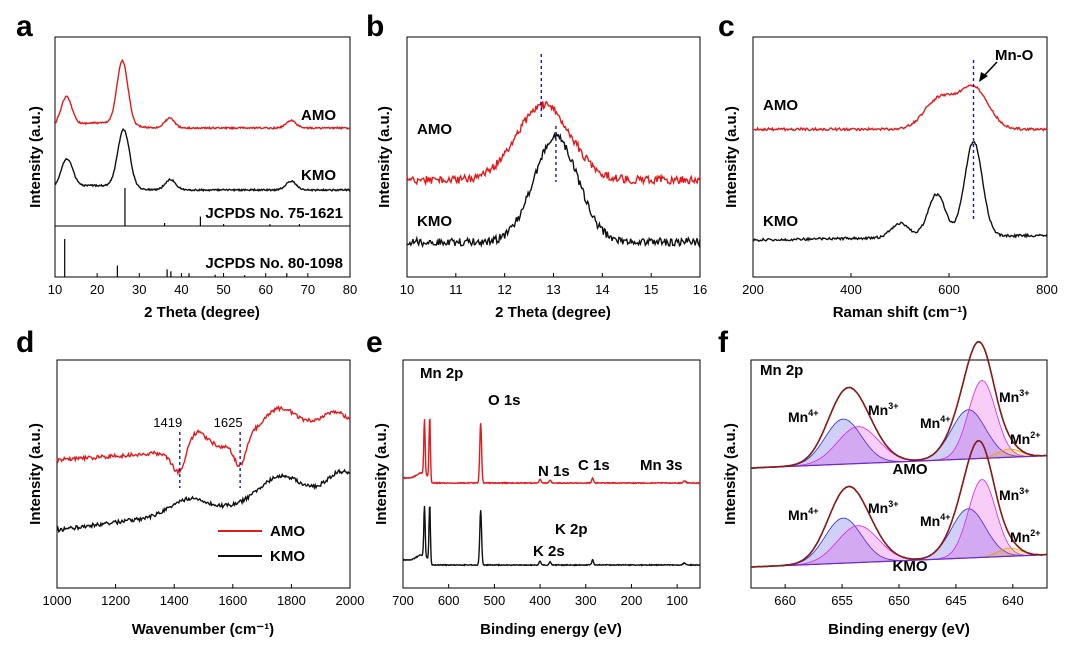  I want to click on component-label-1-1: Mn3+, so click(883, 507).